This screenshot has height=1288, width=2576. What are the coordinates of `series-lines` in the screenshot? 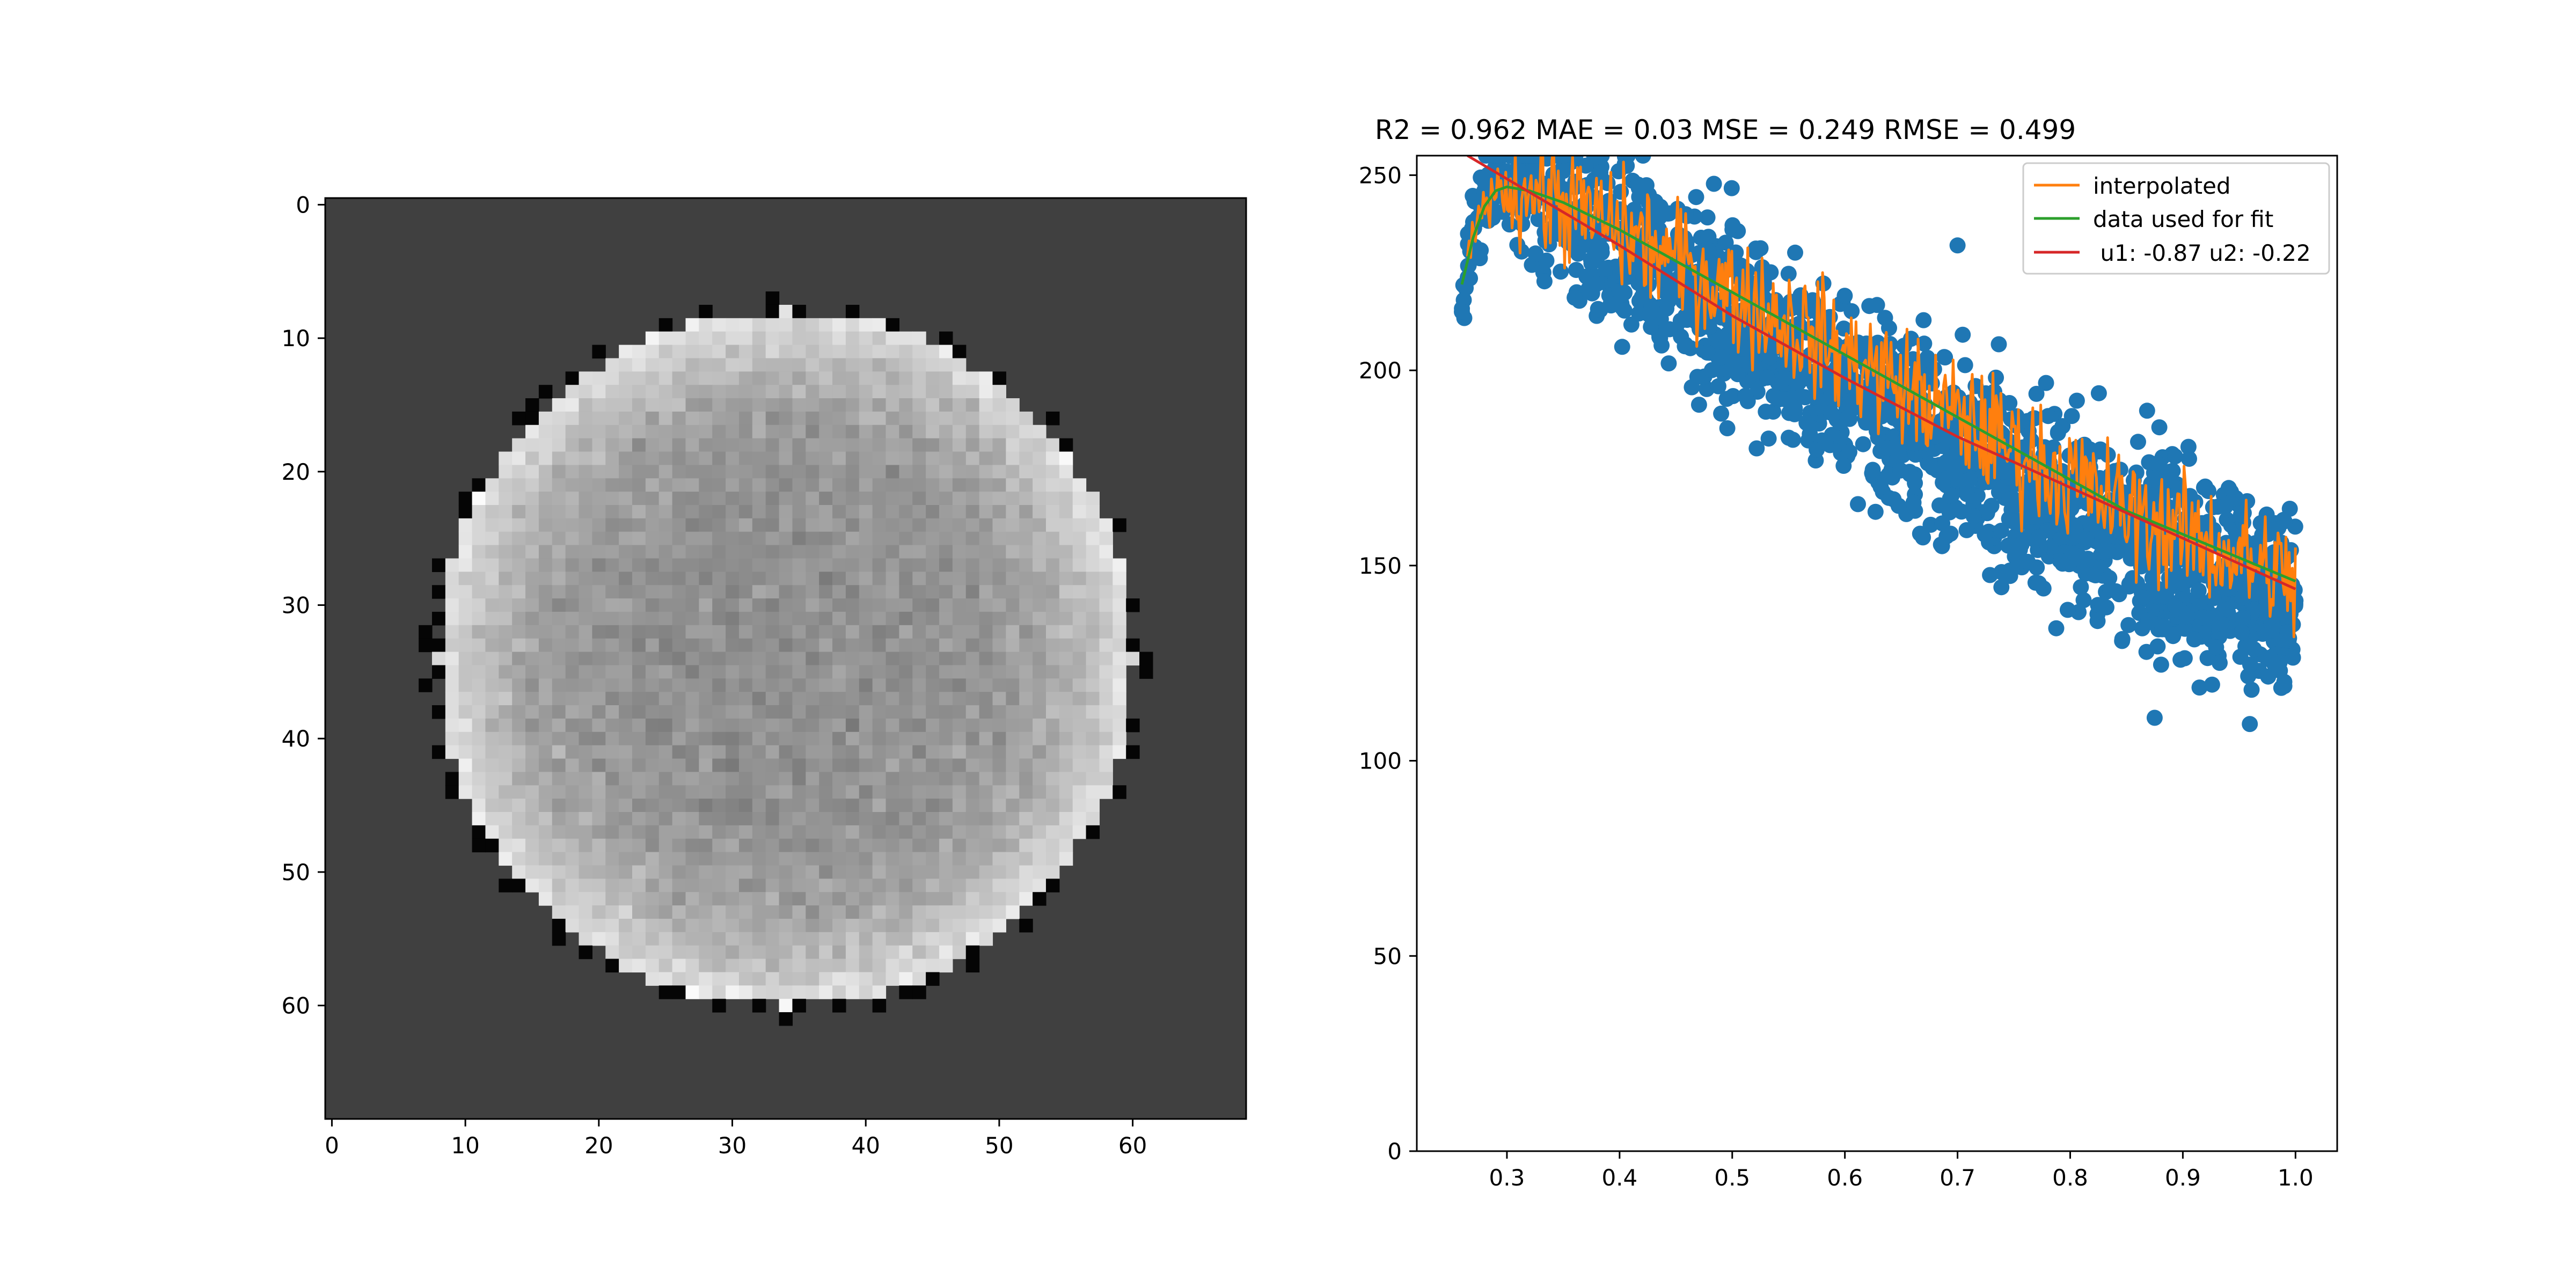 It's located at (1878, 397).